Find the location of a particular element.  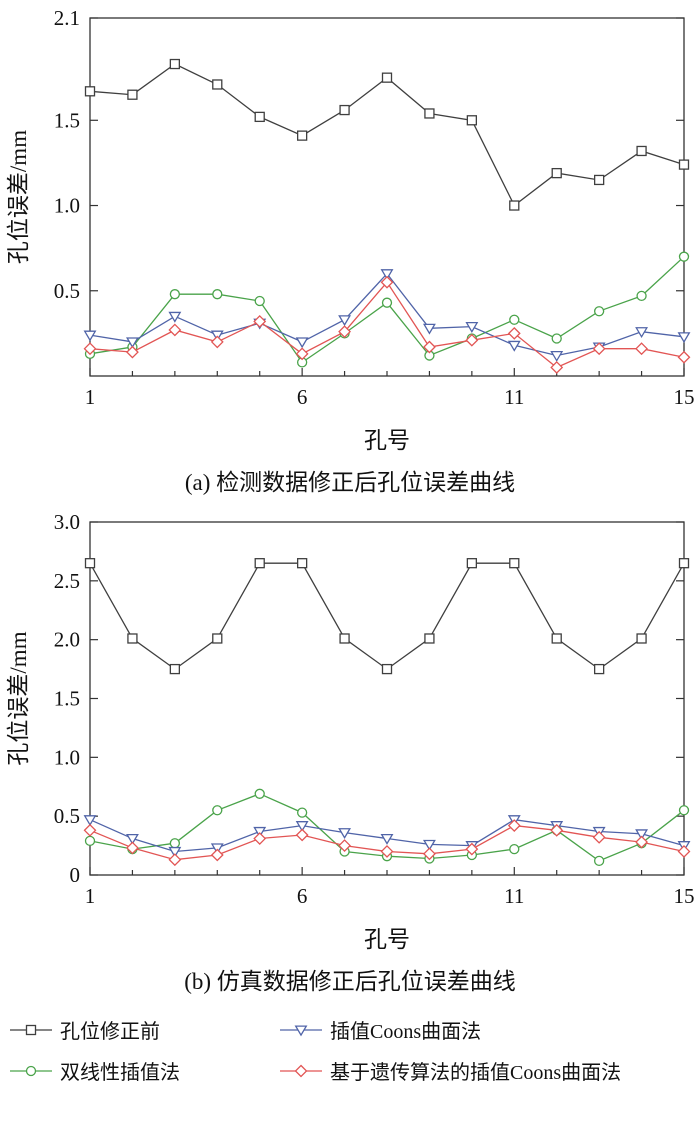

legend-label: 孔位修正前 is located at coordinates (110, 1032).